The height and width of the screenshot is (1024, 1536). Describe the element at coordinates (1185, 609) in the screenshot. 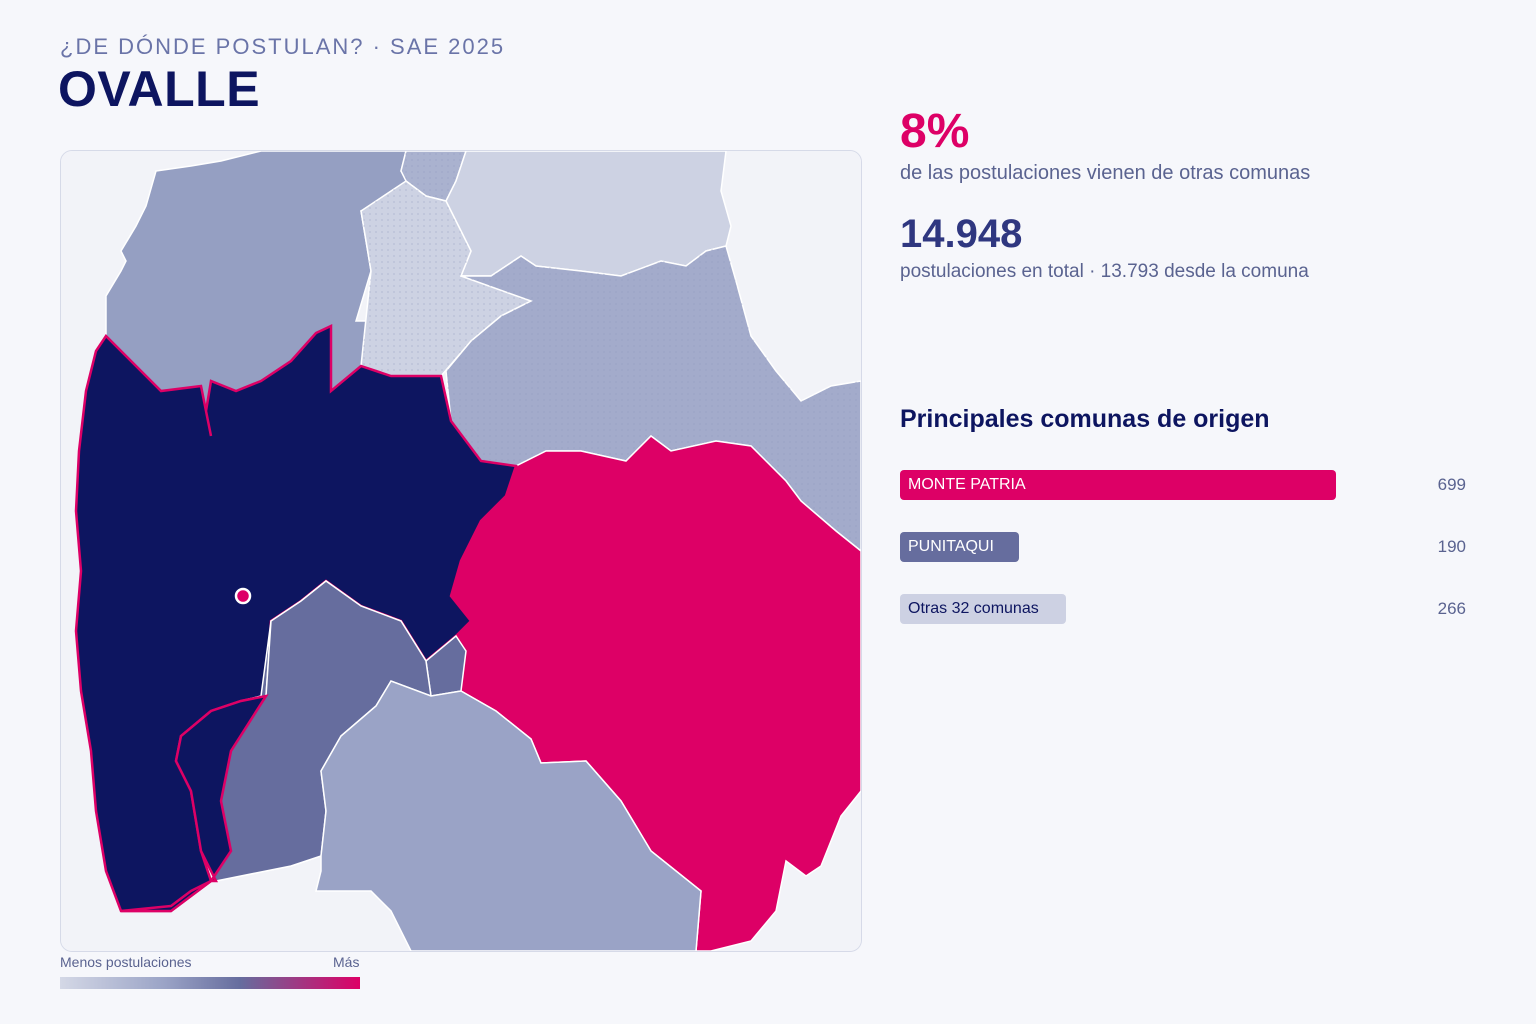

I see `origin-row: Otras 32 comunas 266` at that location.